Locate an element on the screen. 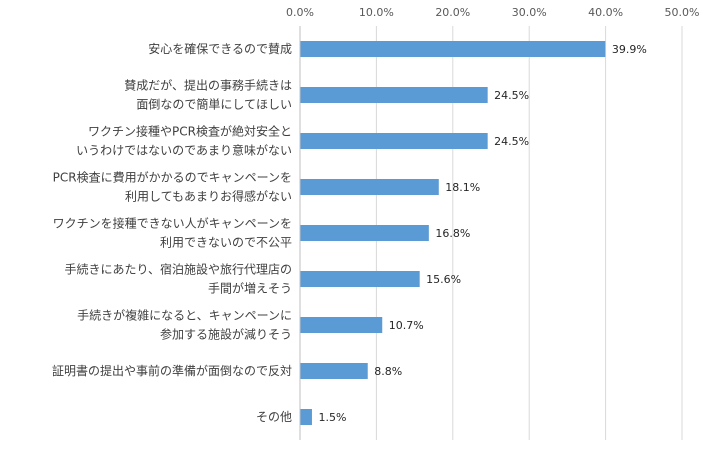 This screenshot has height=453, width=710. x-tick-label: 20.0% is located at coordinates (452, 12).